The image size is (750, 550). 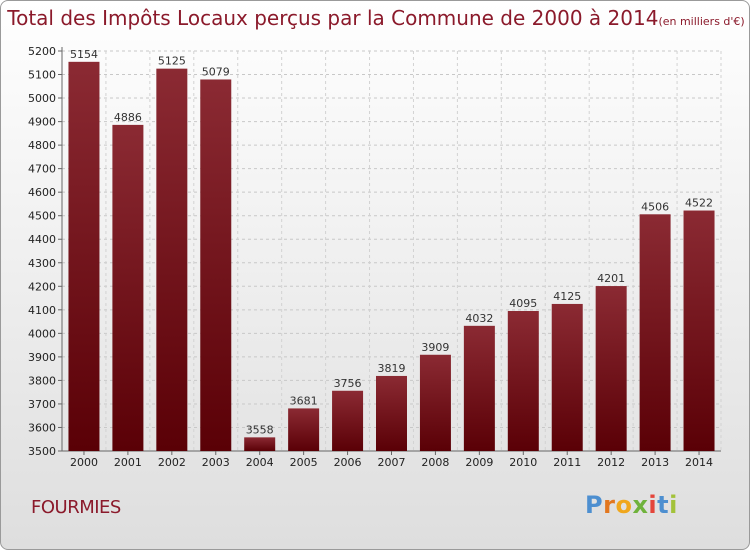 What do you see at coordinates (611, 278) in the screenshot?
I see `value-label: 4201` at bounding box center [611, 278].